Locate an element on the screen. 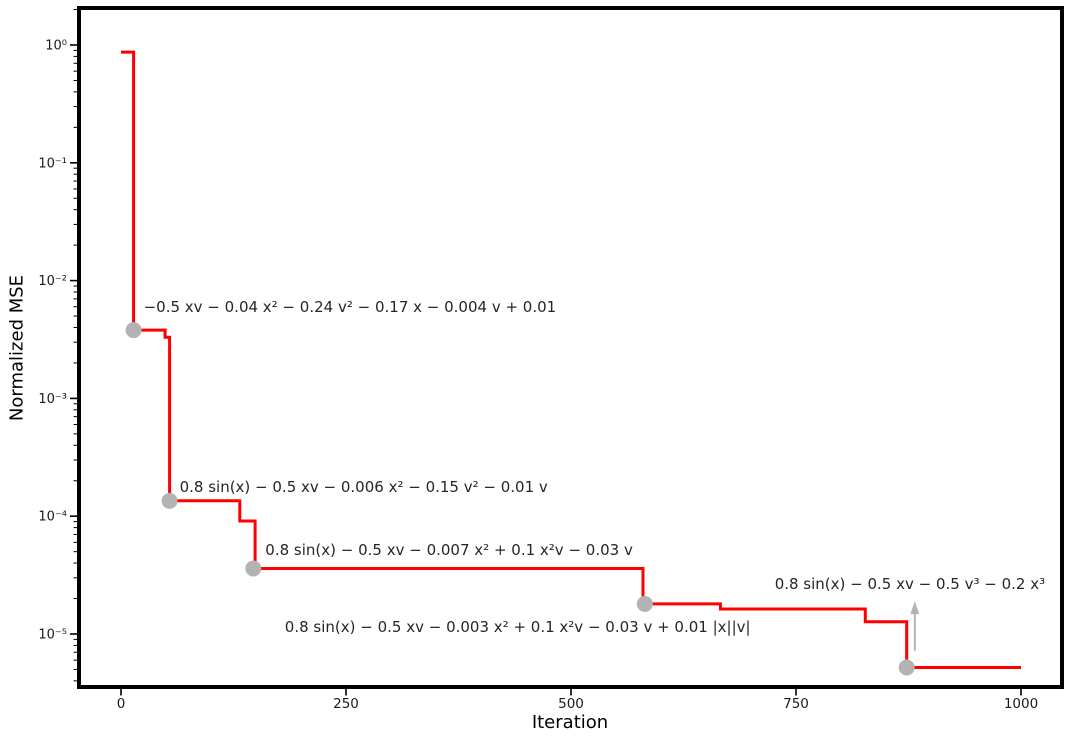 The height and width of the screenshot is (746, 1080). y-tick-label: 10⁻² is located at coordinates (52, 281).